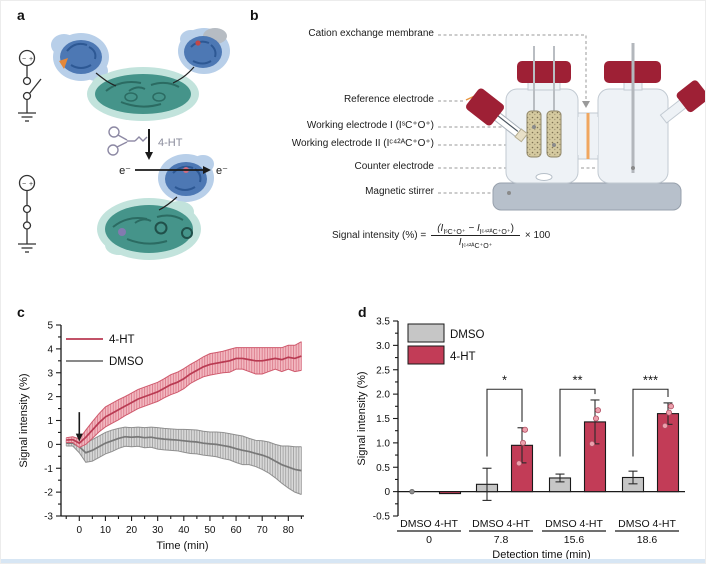 The image size is (706, 564). What do you see at coordinates (446, 344) in the screenshot?
I see `d-legend: DMSO 4-HT` at bounding box center [446, 344].